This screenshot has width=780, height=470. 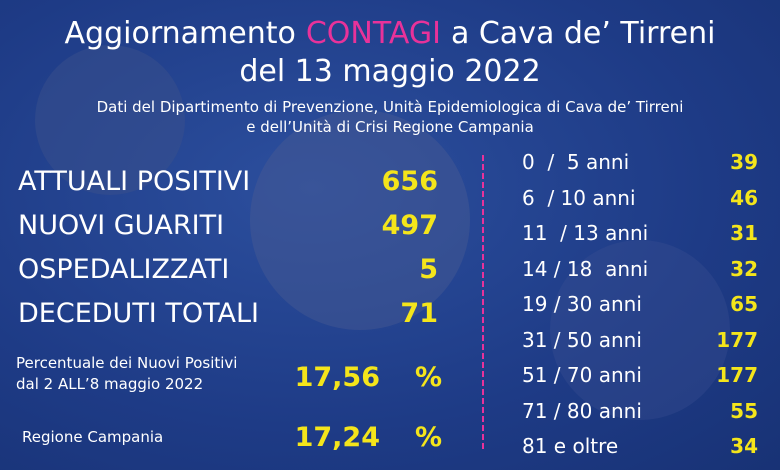 What do you see at coordinates (582, 304) in the screenshot?
I see `age-label: 19 / 30 anni` at bounding box center [582, 304].